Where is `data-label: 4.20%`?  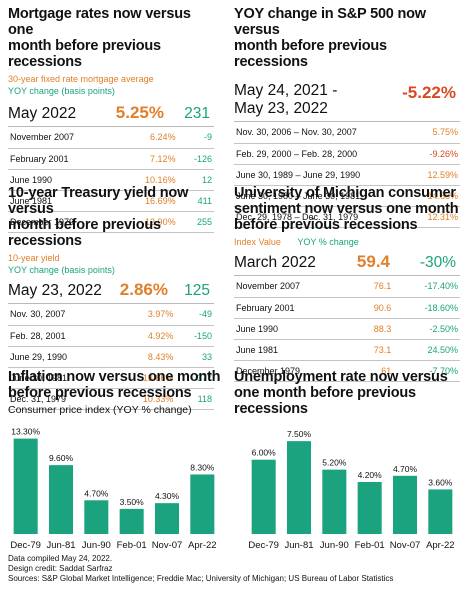
data-label: 4.20% is located at coordinates (370, 475).